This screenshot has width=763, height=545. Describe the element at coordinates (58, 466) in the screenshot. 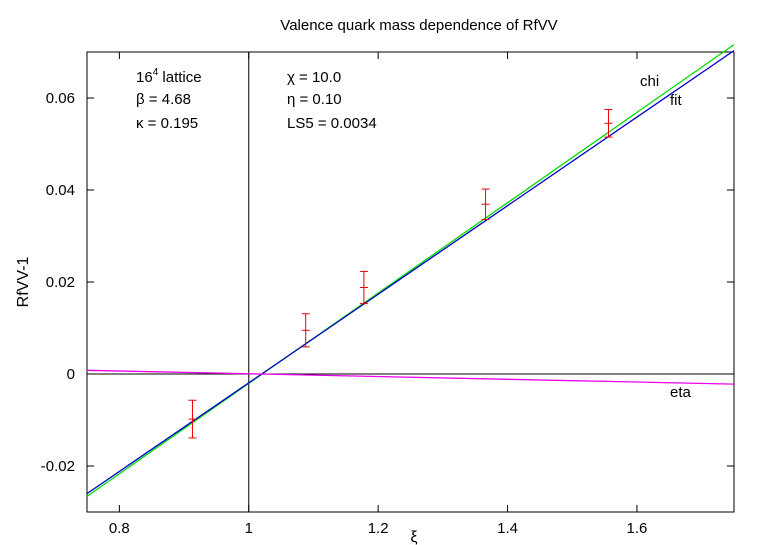

I see `y-tick-label: -0.02` at that location.